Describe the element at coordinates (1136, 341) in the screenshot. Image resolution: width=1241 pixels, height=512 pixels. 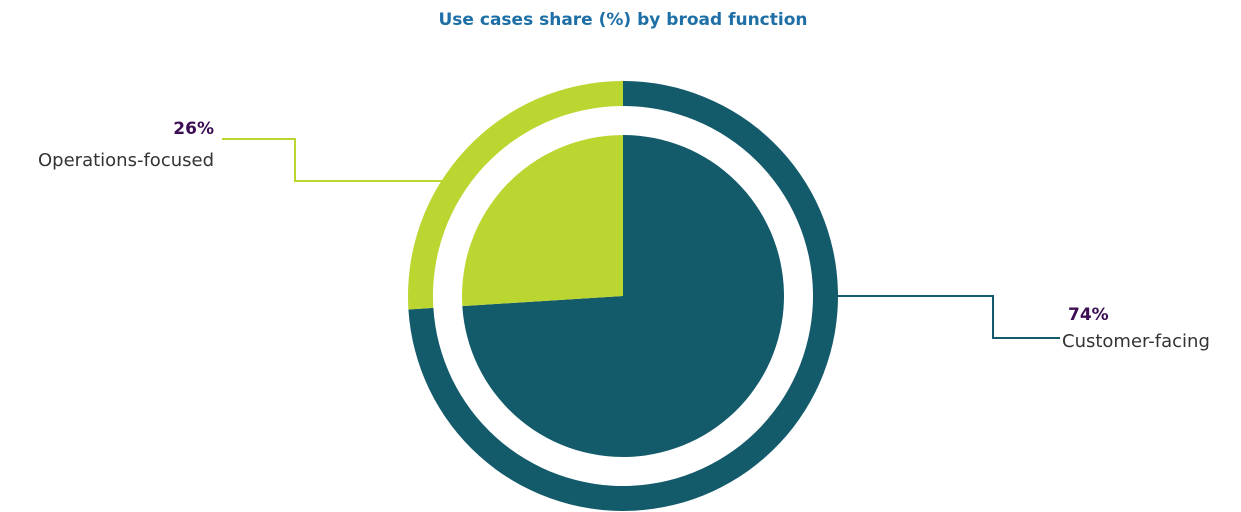
I see `category-label: Customer-facing` at that location.